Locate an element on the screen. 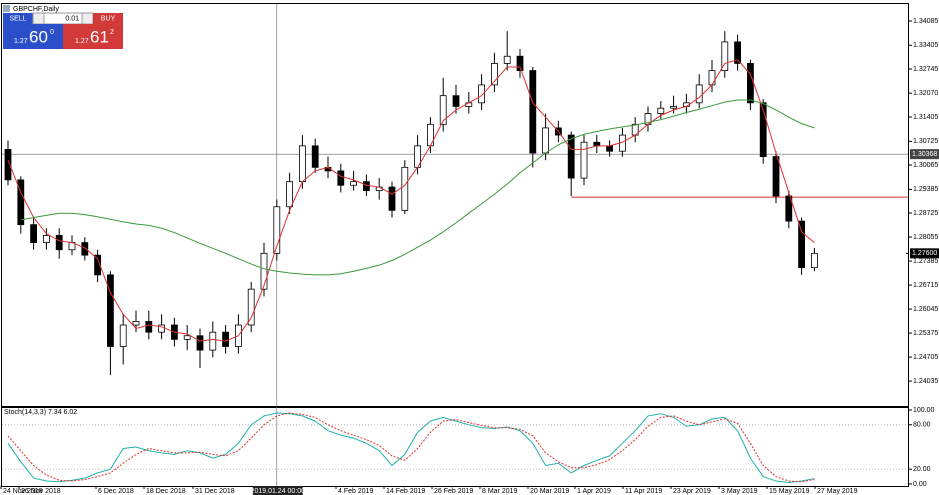  y-tick-label: 1.34085 is located at coordinates (925, 21).